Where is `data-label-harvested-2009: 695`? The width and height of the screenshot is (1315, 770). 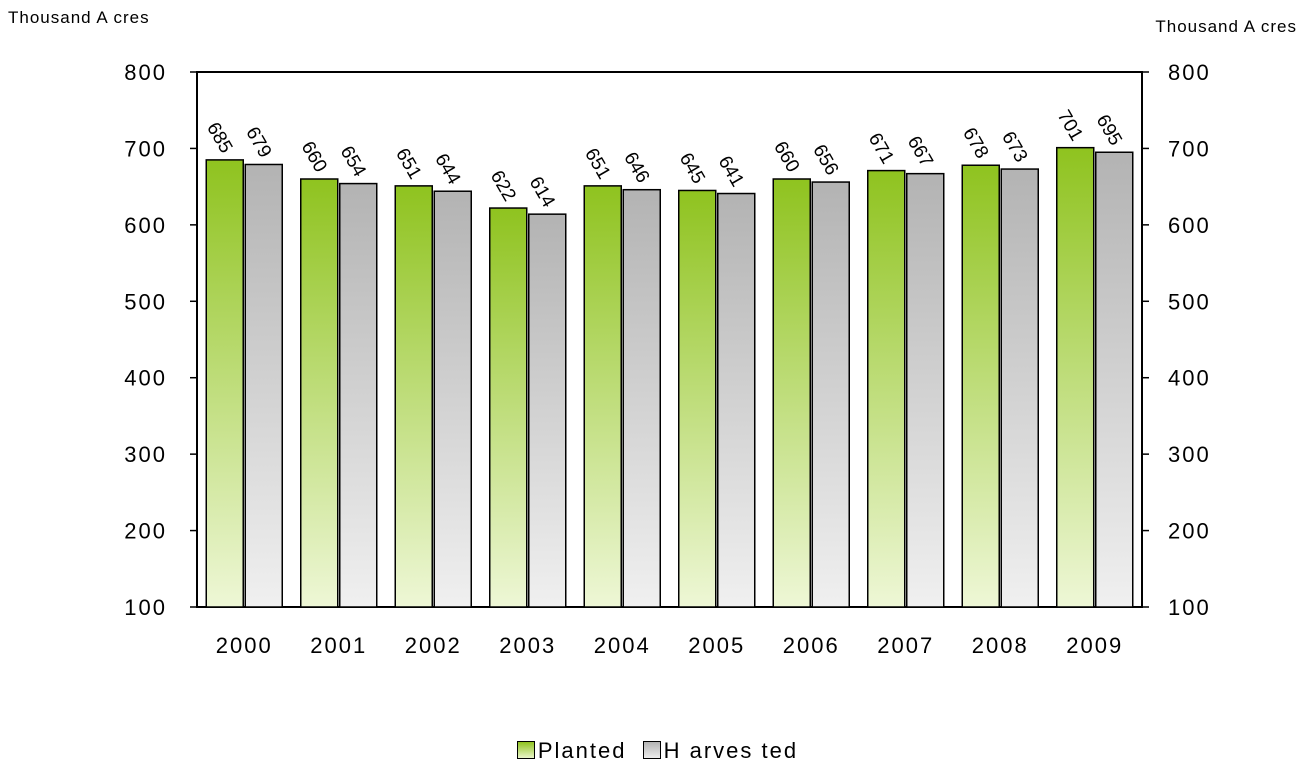 data-label-harvested-2009: 695 is located at coordinates (1109, 130).